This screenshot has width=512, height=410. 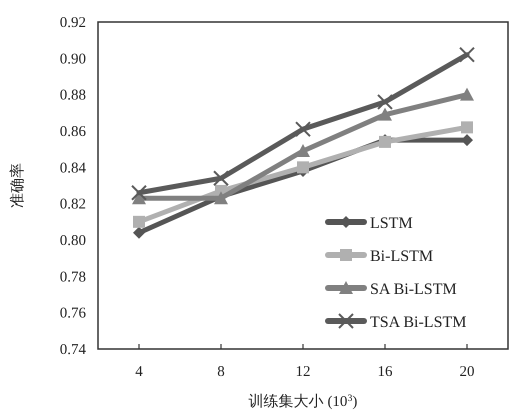 What do you see at coordinates (303, 372) in the screenshot?
I see `x-tick-label: 12` at bounding box center [303, 372].